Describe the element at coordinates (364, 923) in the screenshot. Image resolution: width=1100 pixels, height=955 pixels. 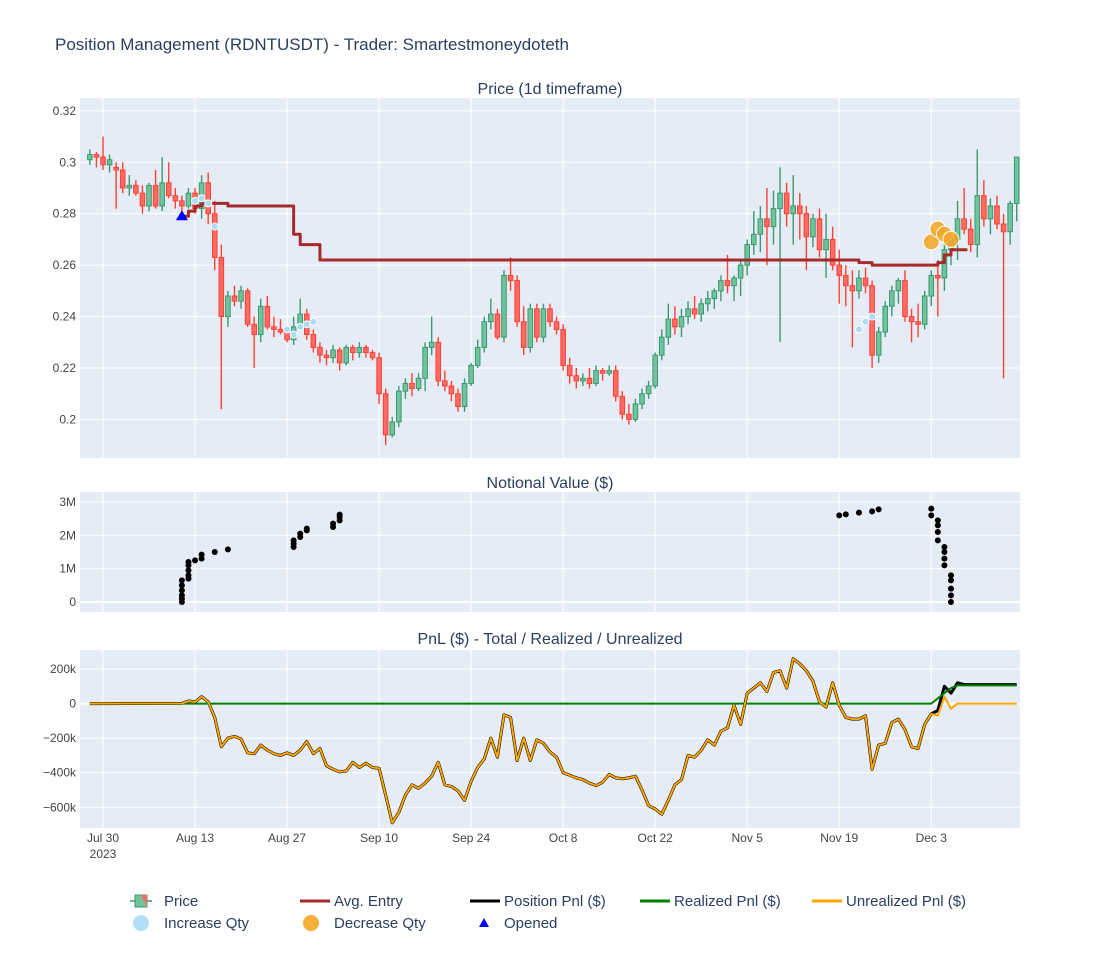
I see `legend-item-dec: Decrease Qty` at that location.